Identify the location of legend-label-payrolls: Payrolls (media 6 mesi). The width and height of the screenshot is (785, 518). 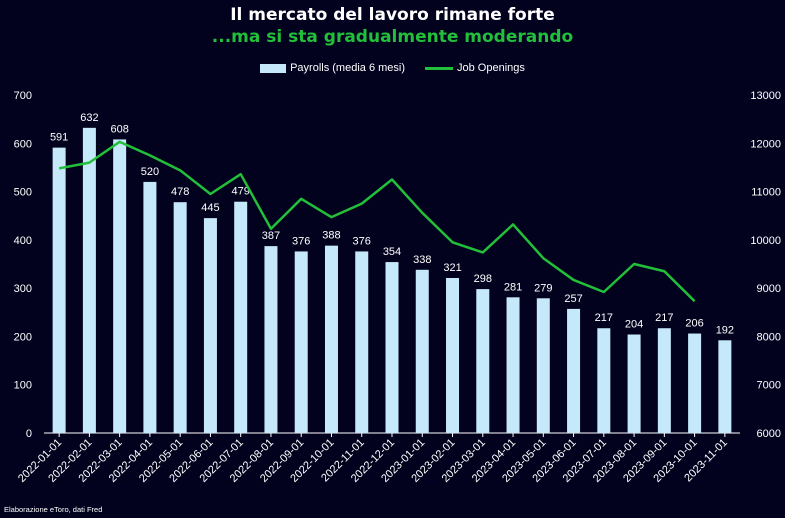
(348, 68).